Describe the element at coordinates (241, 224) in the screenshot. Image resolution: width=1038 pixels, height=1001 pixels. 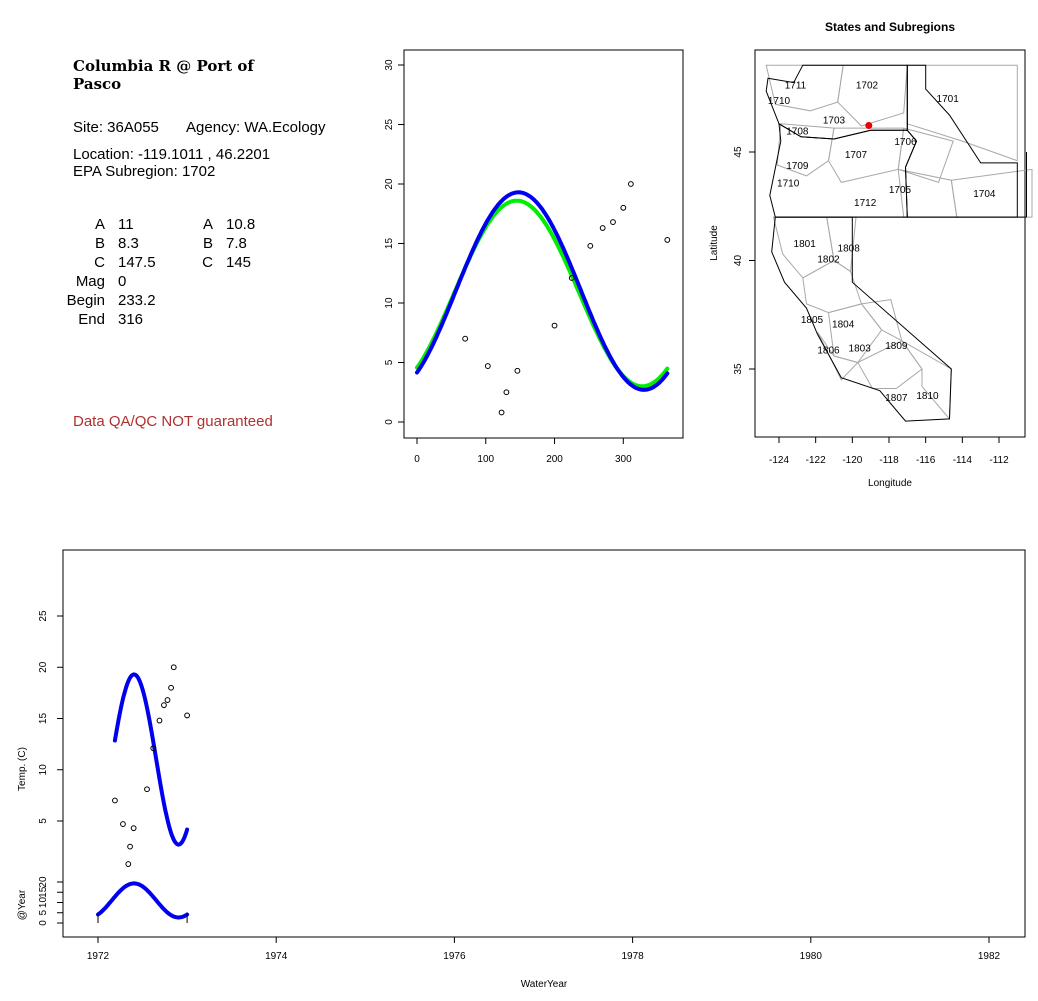
I see `param2-value-a: 10.8` at that location.